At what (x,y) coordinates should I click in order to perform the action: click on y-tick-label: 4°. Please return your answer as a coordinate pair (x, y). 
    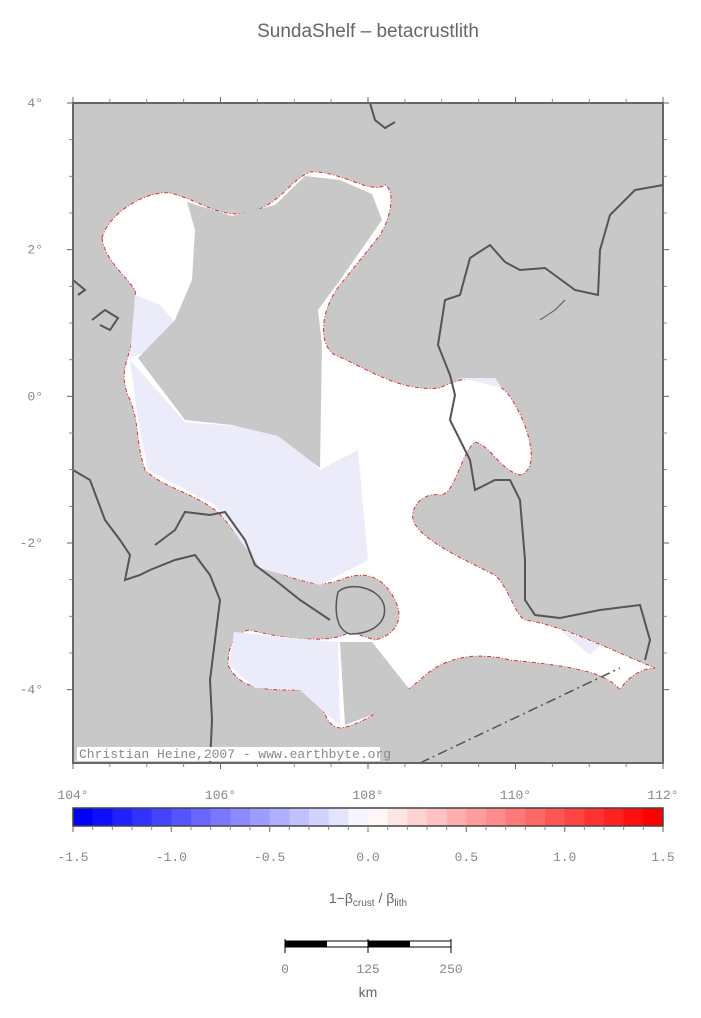
    Looking at the image, I should click on (35, 103).